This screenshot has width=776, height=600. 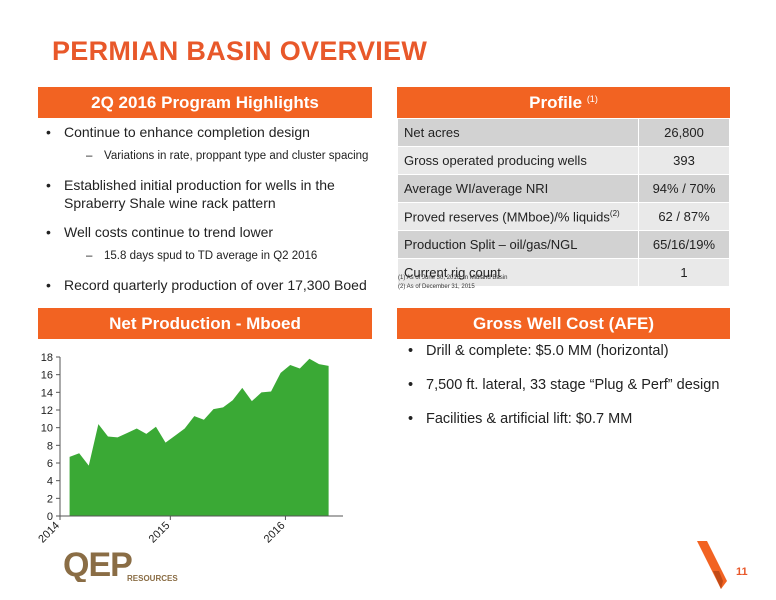 What do you see at coordinates (556, 102) in the screenshot?
I see `profile-header-label: Profile` at bounding box center [556, 102].